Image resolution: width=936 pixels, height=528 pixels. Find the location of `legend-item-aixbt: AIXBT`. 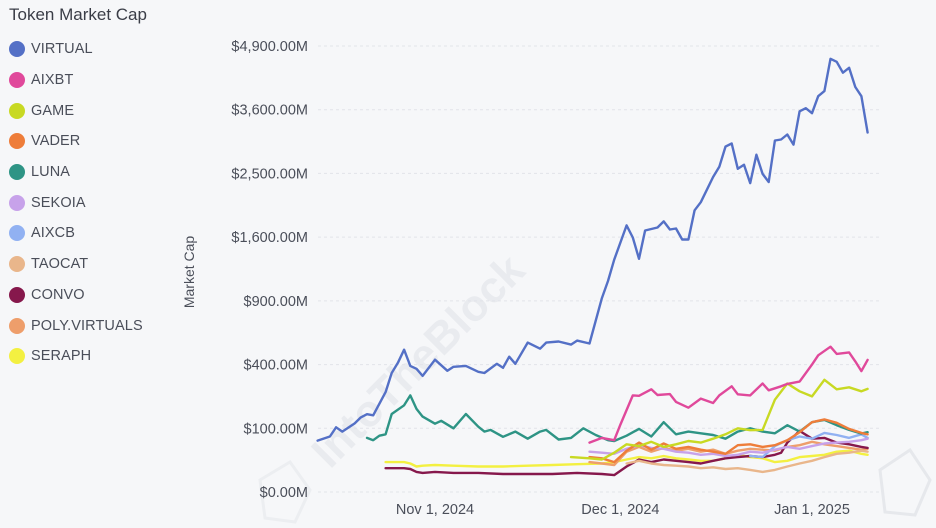

legend-item-aixbt: AIXBT is located at coordinates (76, 80).